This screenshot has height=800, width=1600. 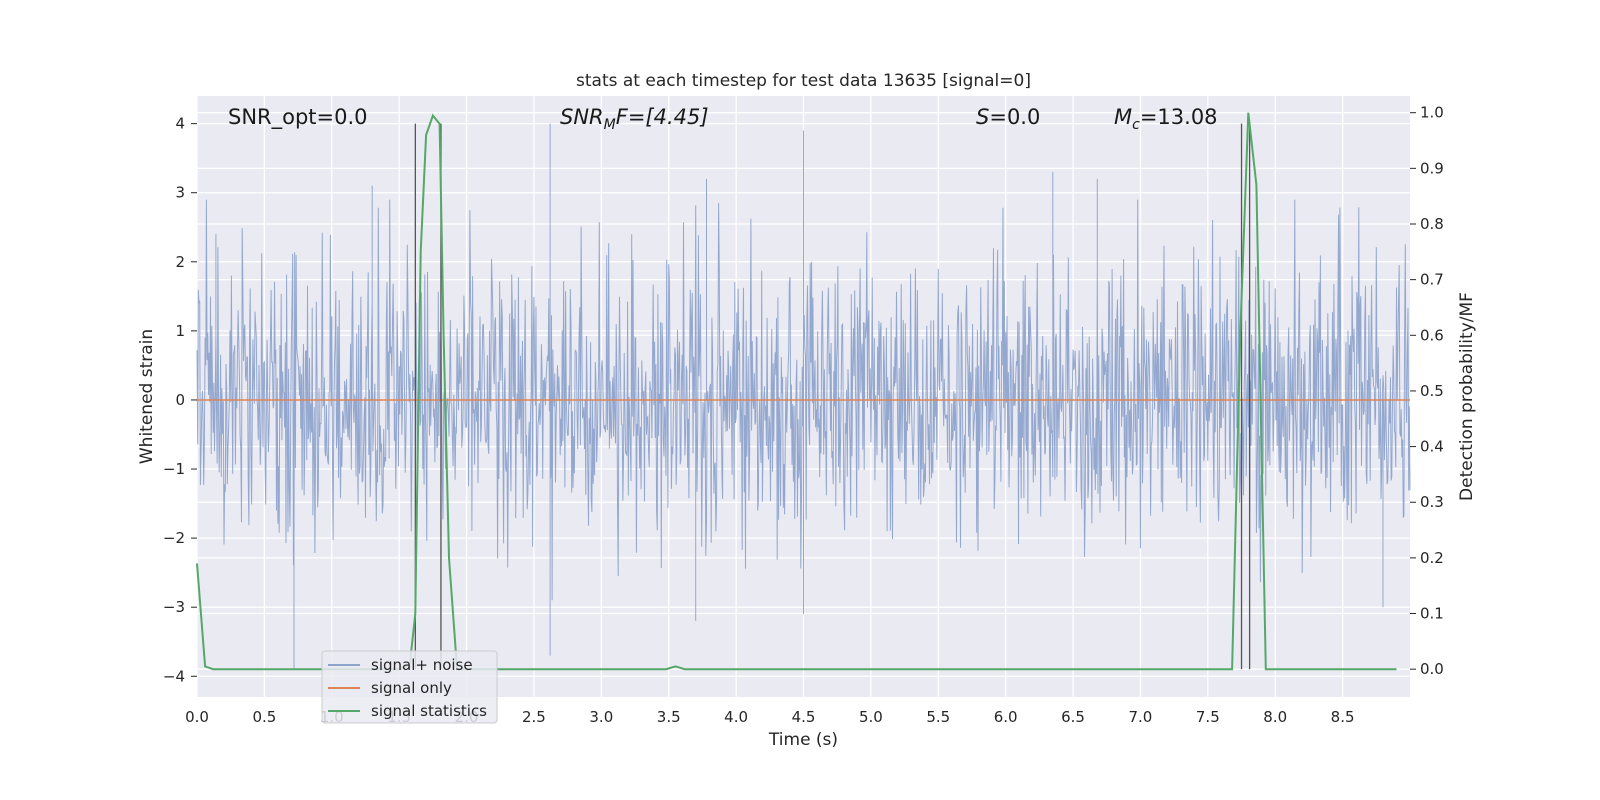 What do you see at coordinates (938, 717) in the screenshot?
I see `x-tick-label: 5.5` at bounding box center [938, 717].